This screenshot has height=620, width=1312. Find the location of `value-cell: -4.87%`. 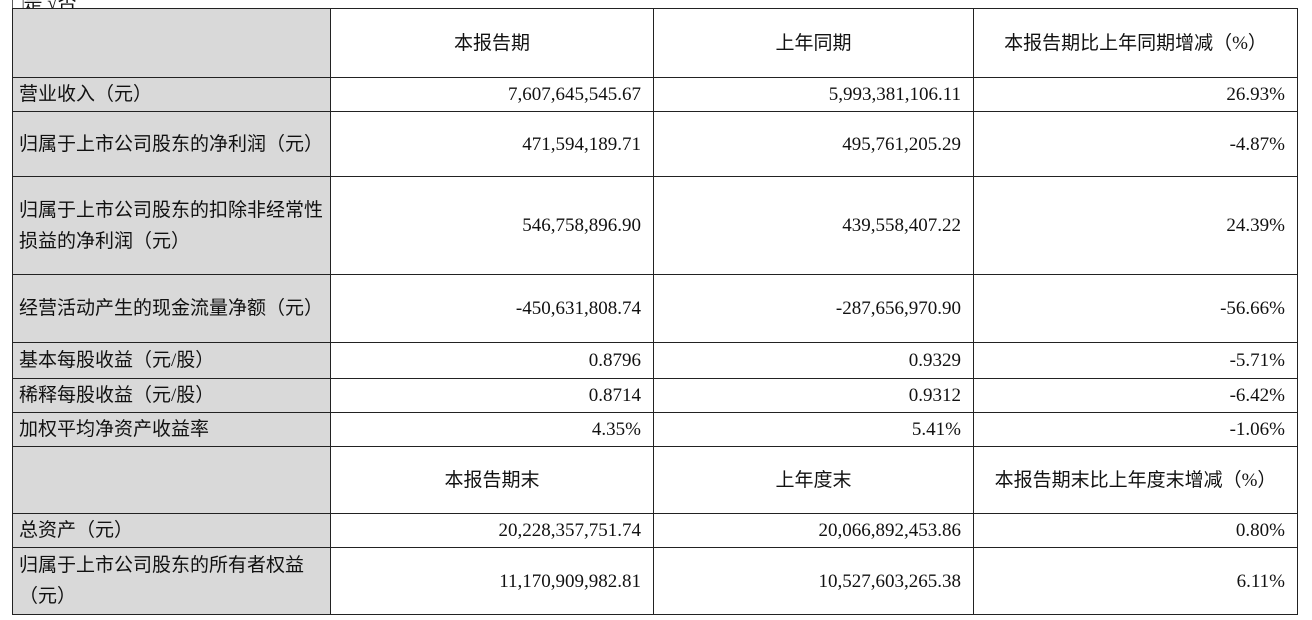

value-cell: -4.87% is located at coordinates (1135, 144).